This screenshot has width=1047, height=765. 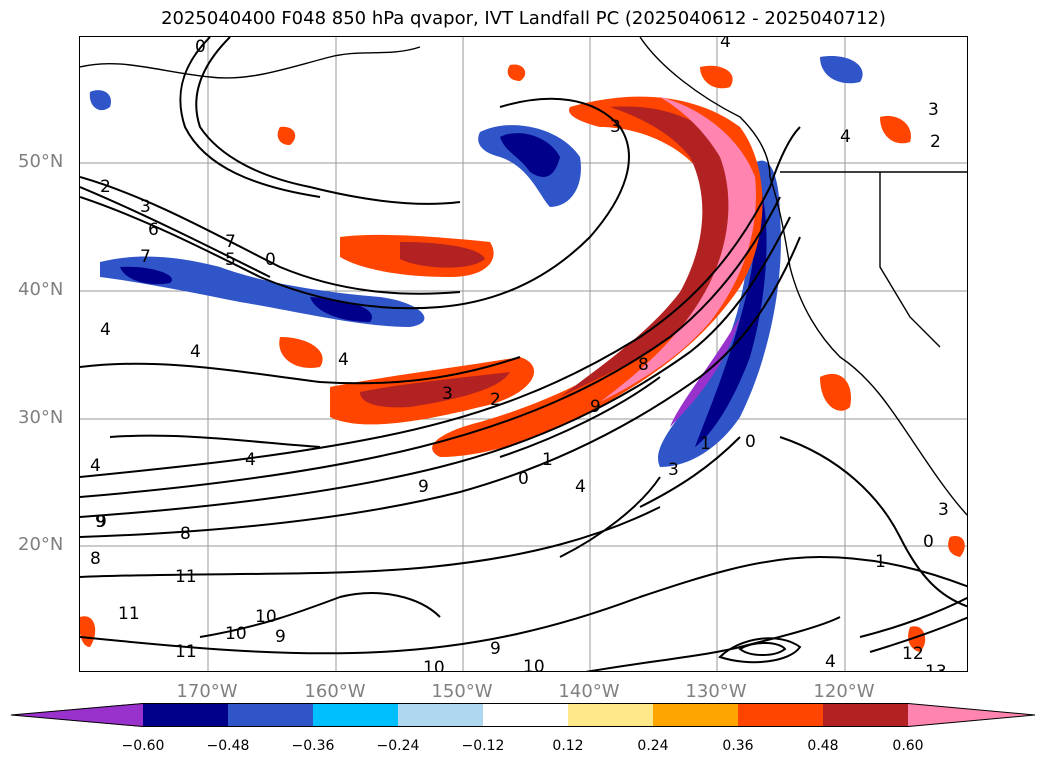 What do you see at coordinates (153, 230) in the screenshot?
I see `contour-label: 6` at bounding box center [153, 230].